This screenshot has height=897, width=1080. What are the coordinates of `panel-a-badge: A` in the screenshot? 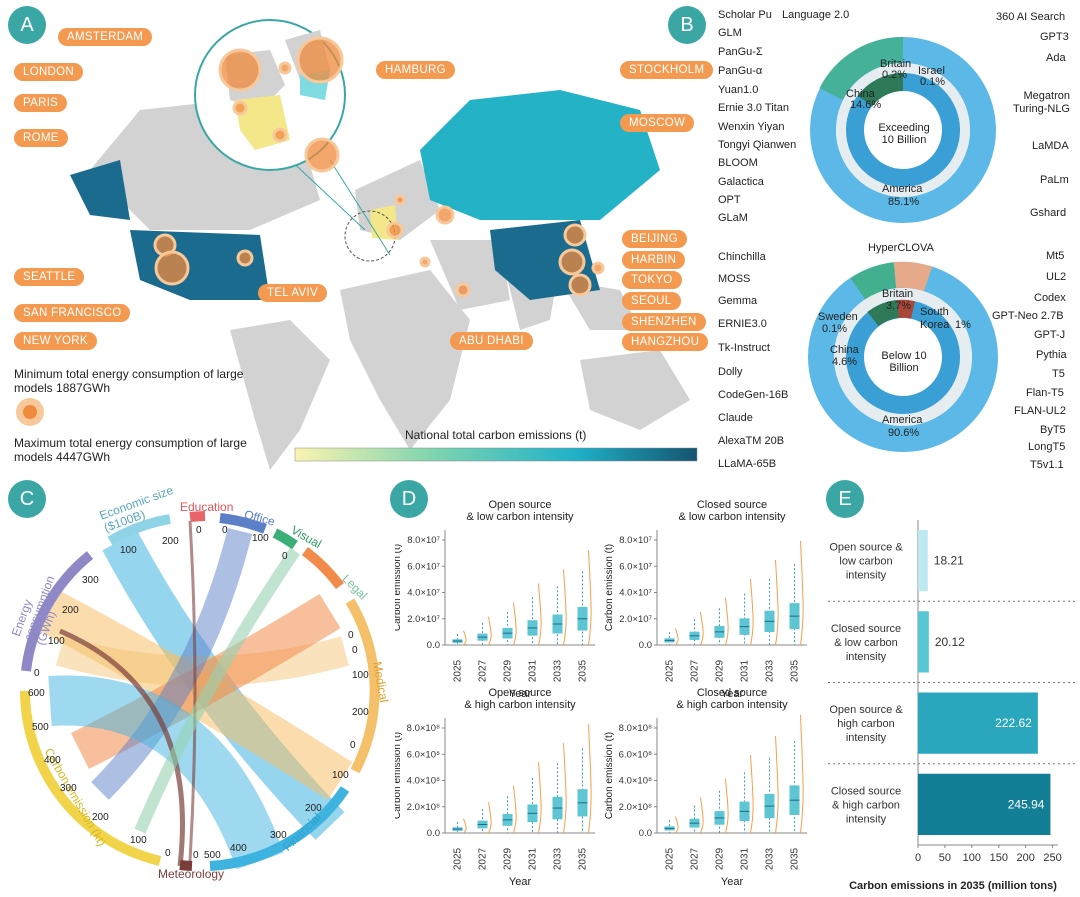 It's located at (27, 25).